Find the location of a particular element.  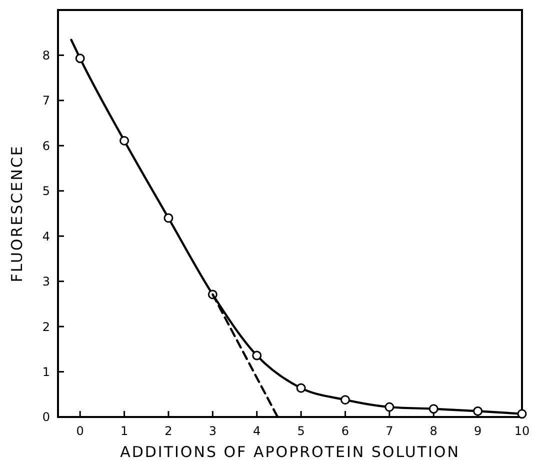

y-tick-label: 7 is located at coordinates (46, 101).